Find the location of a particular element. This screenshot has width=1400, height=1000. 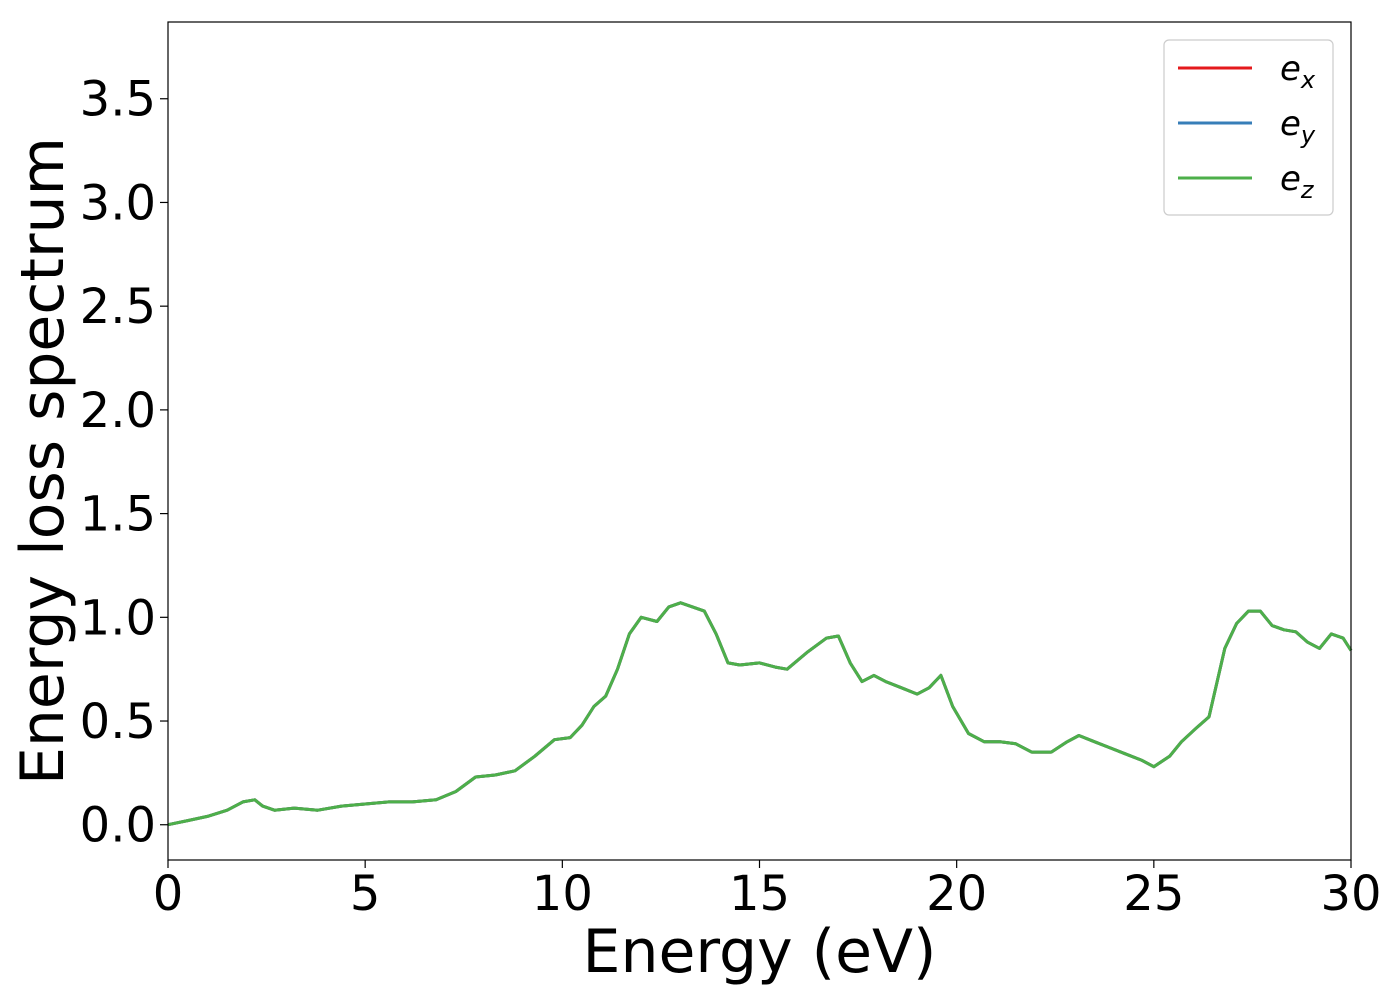

y-tick-label: 3.0 is located at coordinates (118, 203).